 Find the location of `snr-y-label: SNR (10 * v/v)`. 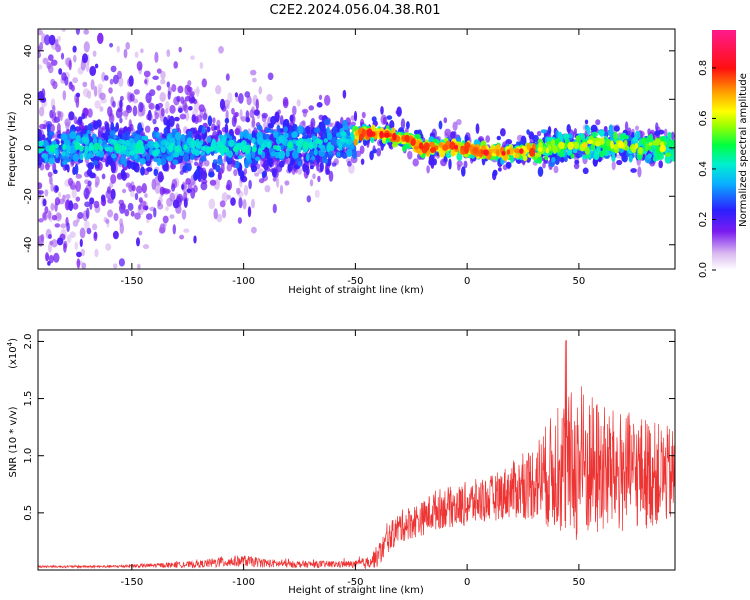

snr-y-label: SNR (10 * v/v) is located at coordinates (13, 441).